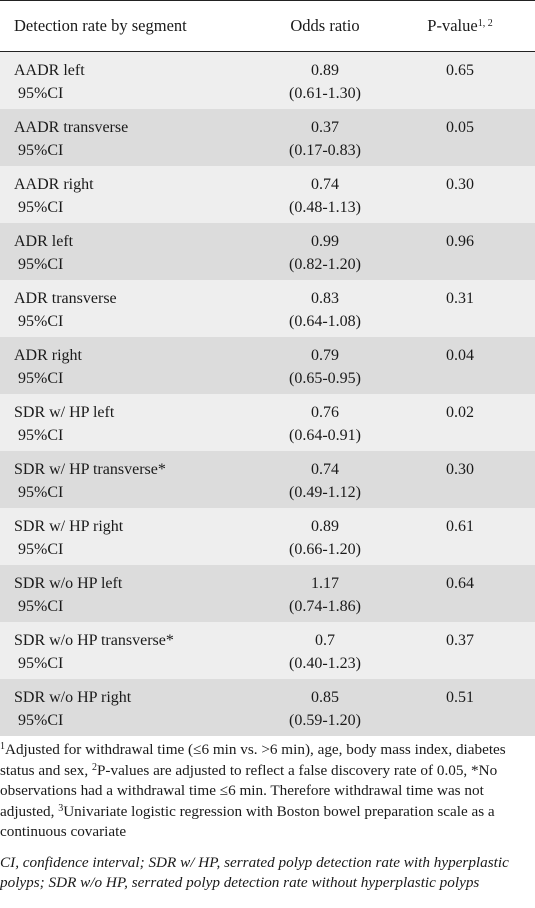  What do you see at coordinates (69, 526) in the screenshot?
I see `segment-label: SDR w/ HP right` at bounding box center [69, 526].